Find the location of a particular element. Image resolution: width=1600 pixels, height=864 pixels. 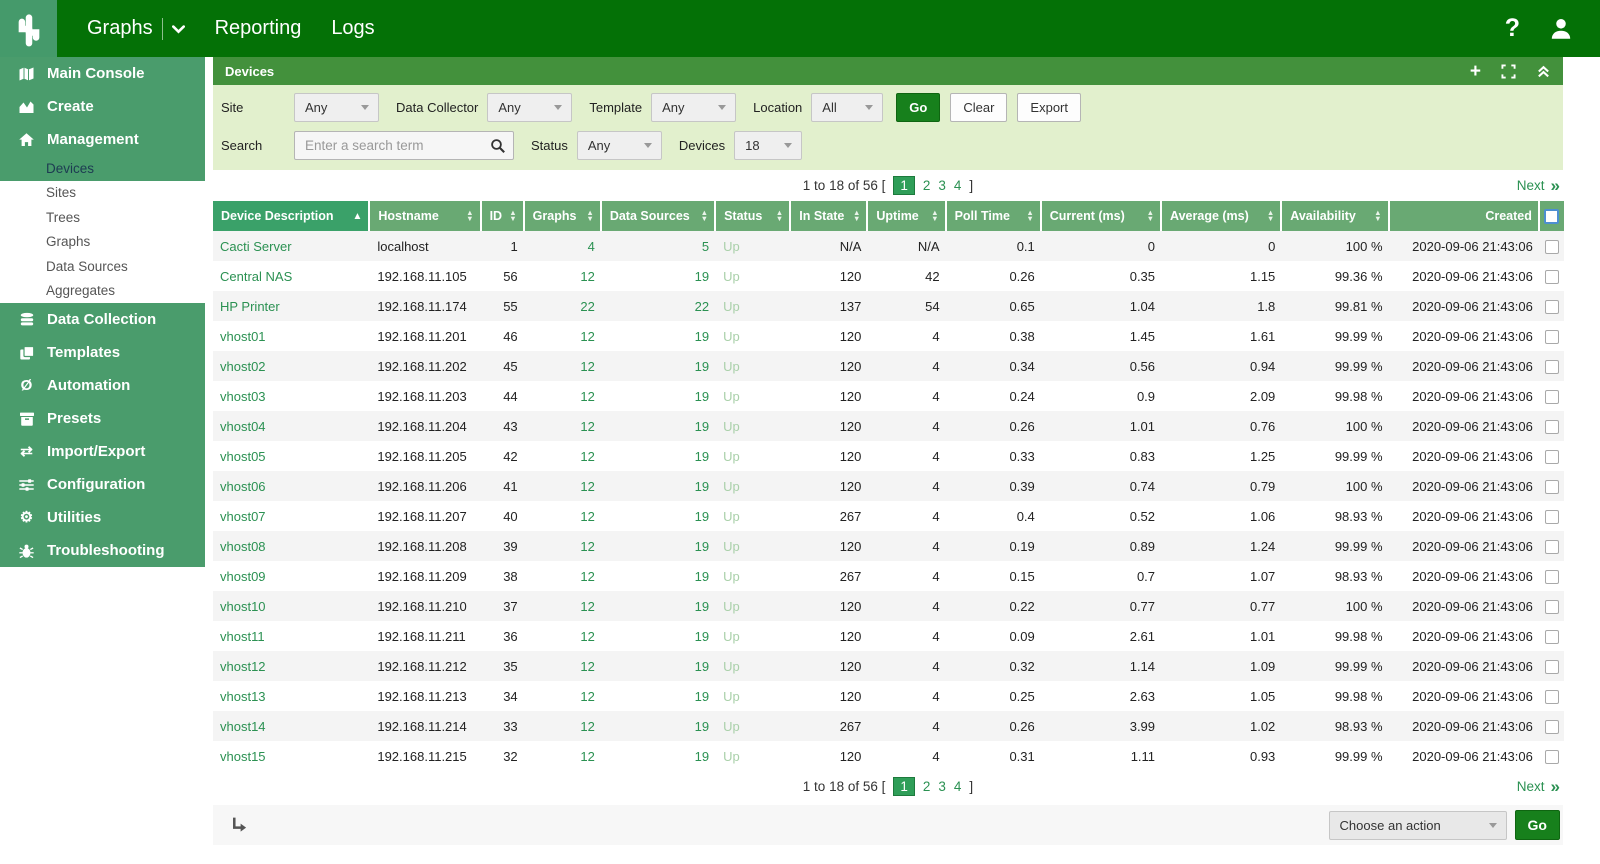

column-header-data-sources: Data Sources ▲ ▼ is located at coordinates (659, 216).